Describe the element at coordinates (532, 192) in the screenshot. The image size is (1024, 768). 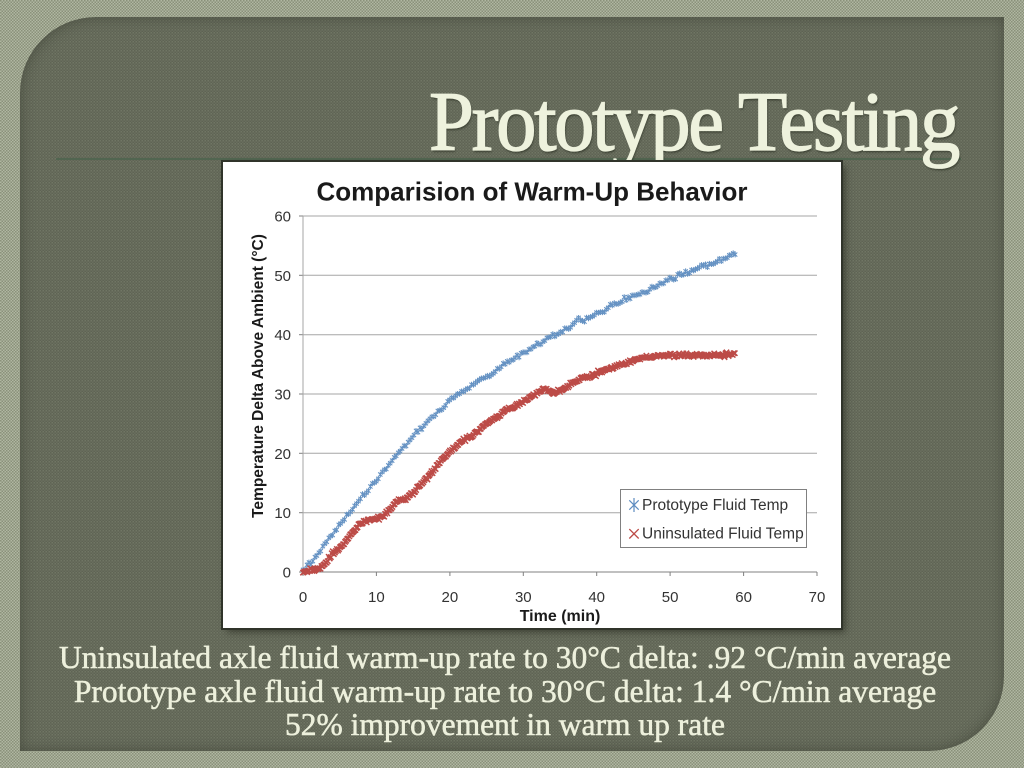
I see `svg-text:Comparision of Warm-Up Behavio: Comparision of Warm-Up Behavior` at that location.